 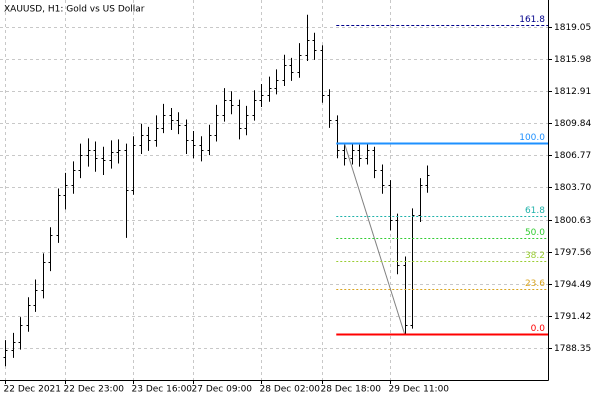 What do you see at coordinates (535, 256) in the screenshot?
I see `fib-level-label: 38.2` at bounding box center [535, 256].